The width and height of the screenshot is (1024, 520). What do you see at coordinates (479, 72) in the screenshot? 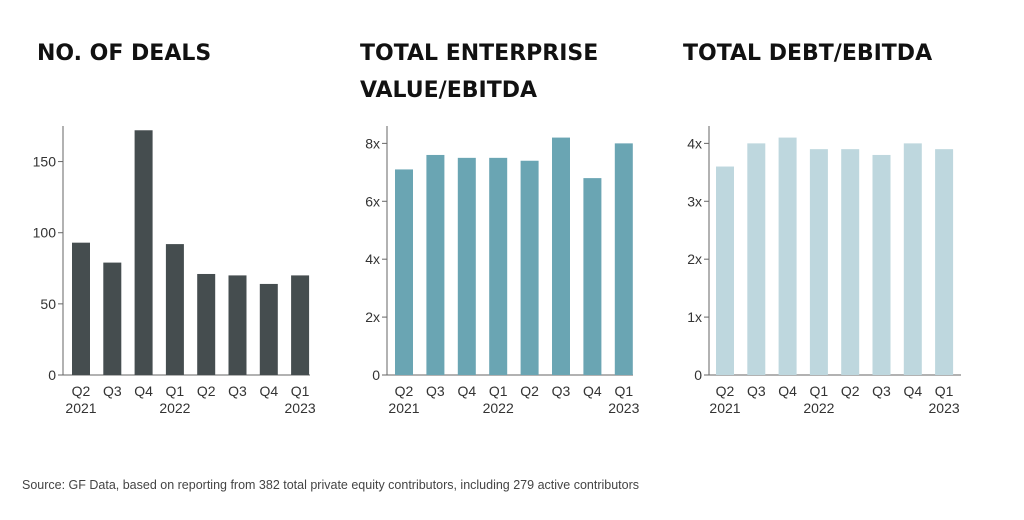
I see `chart-title-ev-ebitda: TOTAL ENTERPRISE VALUE/EBITDA` at bounding box center [479, 72].